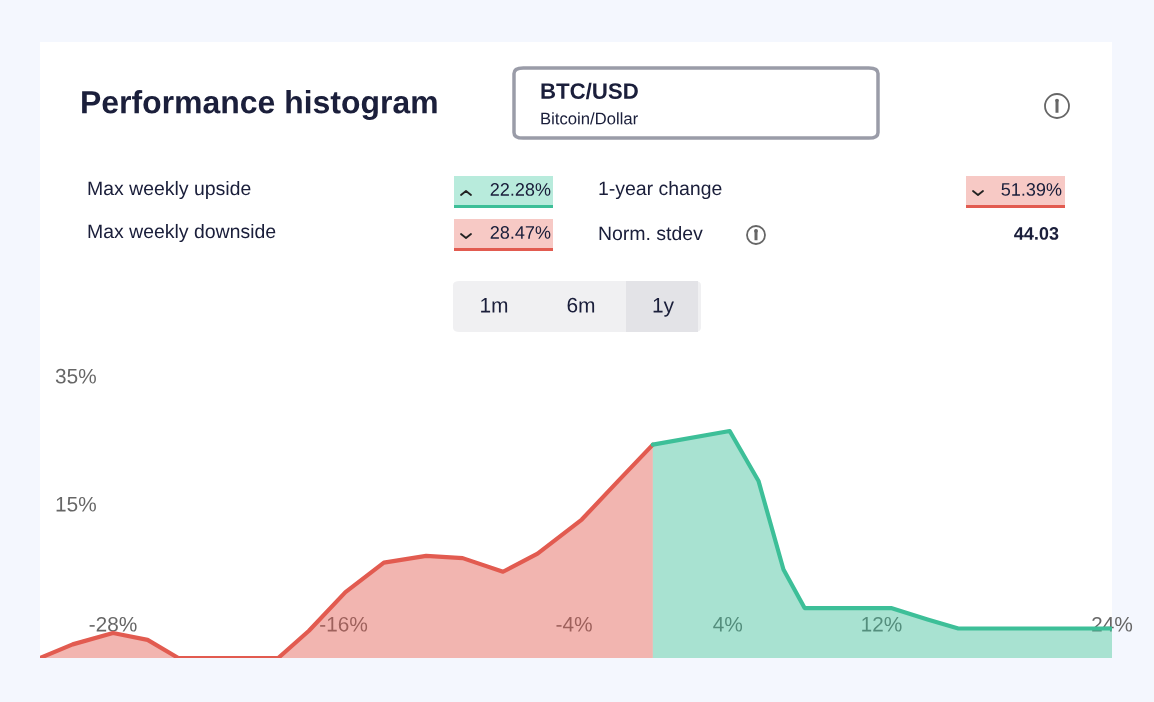 The width and height of the screenshot is (1154, 702). I want to click on text: 28.47%, so click(520, 232).